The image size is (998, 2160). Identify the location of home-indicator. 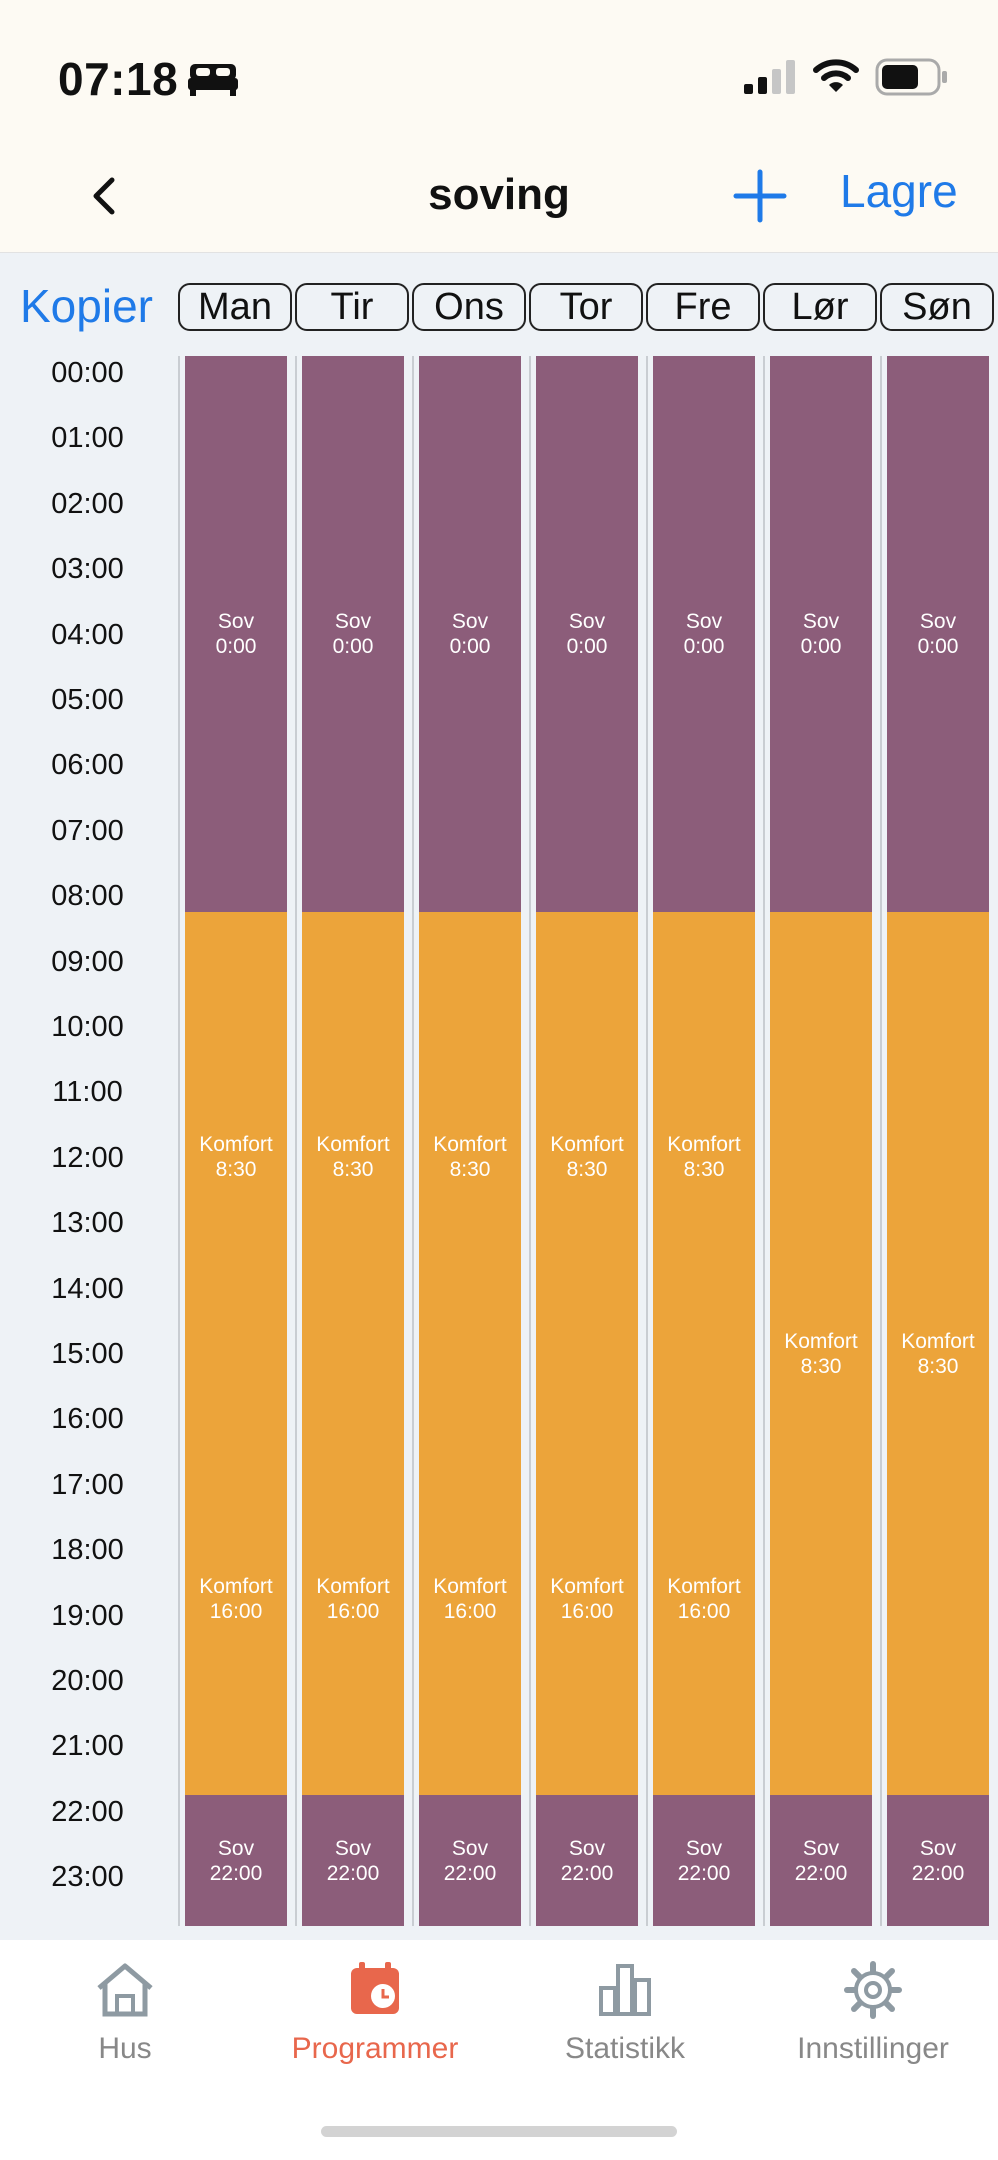
(499, 2131).